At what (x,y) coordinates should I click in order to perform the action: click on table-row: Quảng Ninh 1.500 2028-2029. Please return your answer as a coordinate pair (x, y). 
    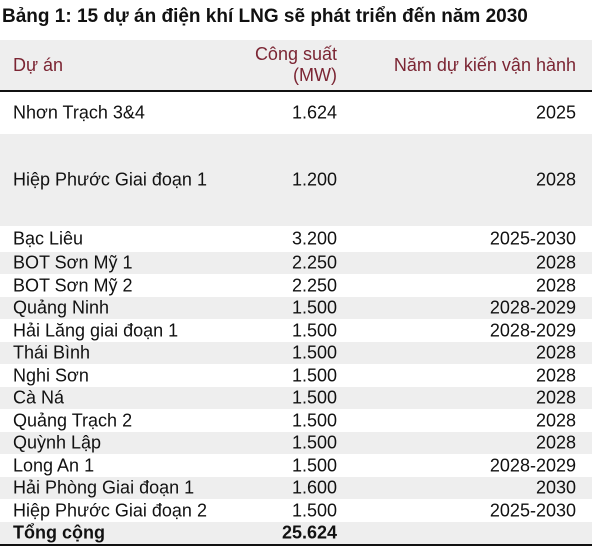
    Looking at the image, I should click on (296, 308).